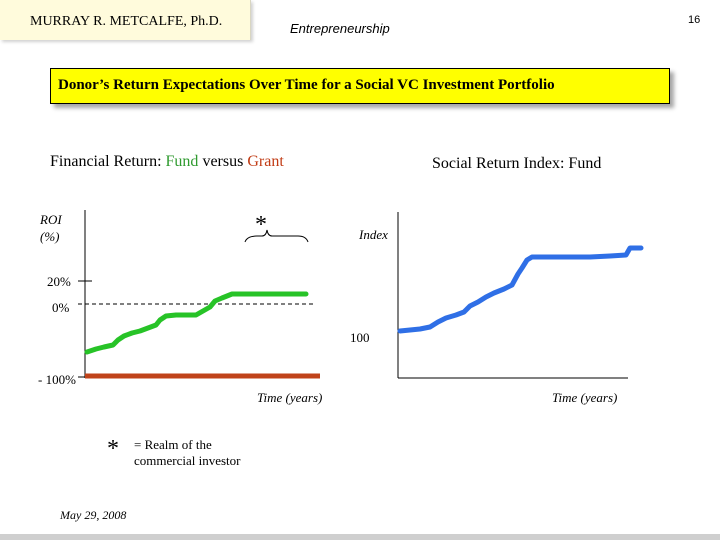 This screenshot has height=540, width=720. Describe the element at coordinates (93, 515) in the screenshot. I see `footer-date: May 29, 2008` at that location.